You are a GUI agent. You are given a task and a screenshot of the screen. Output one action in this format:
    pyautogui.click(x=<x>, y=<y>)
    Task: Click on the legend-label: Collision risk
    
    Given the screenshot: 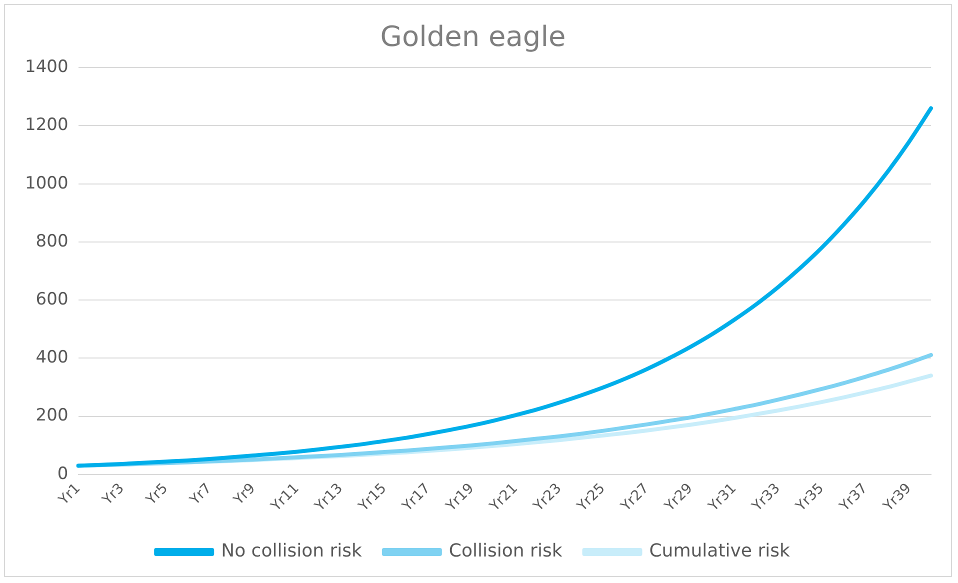 What is the action you would take?
    pyautogui.click(x=505, y=551)
    